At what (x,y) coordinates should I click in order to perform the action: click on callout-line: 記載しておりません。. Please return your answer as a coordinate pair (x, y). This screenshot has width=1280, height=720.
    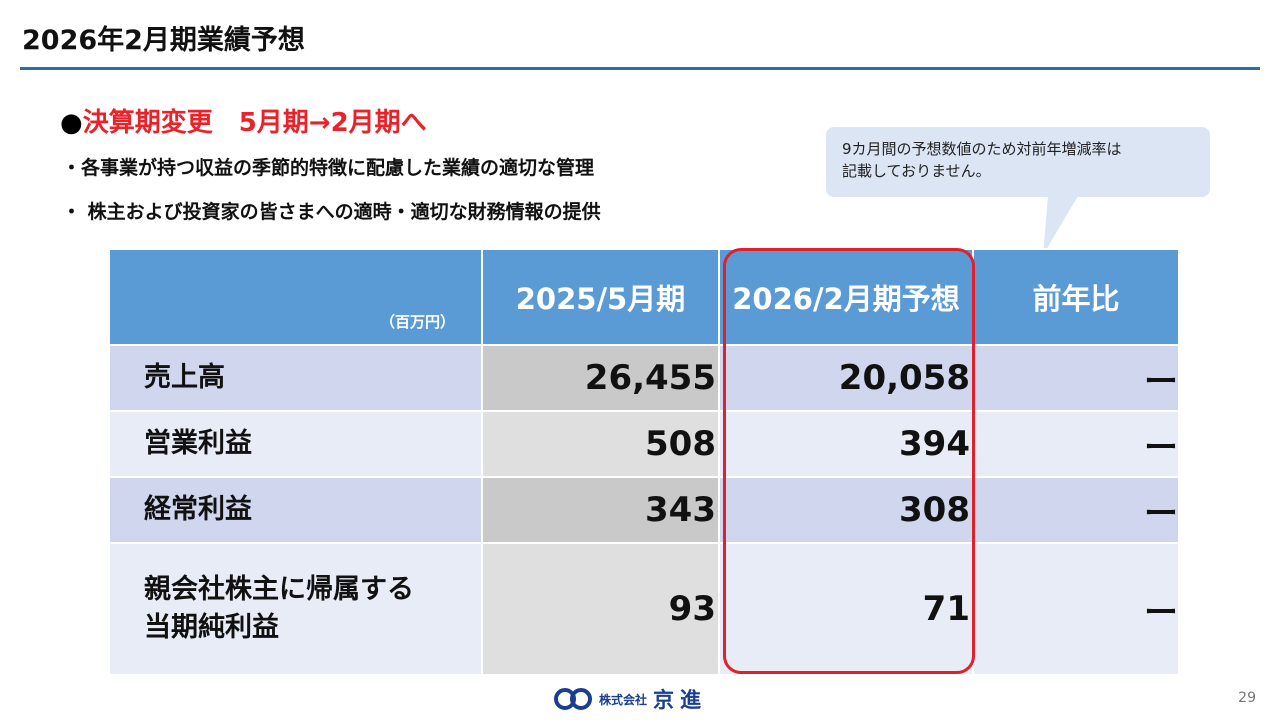
    Looking at the image, I should click on (916, 171).